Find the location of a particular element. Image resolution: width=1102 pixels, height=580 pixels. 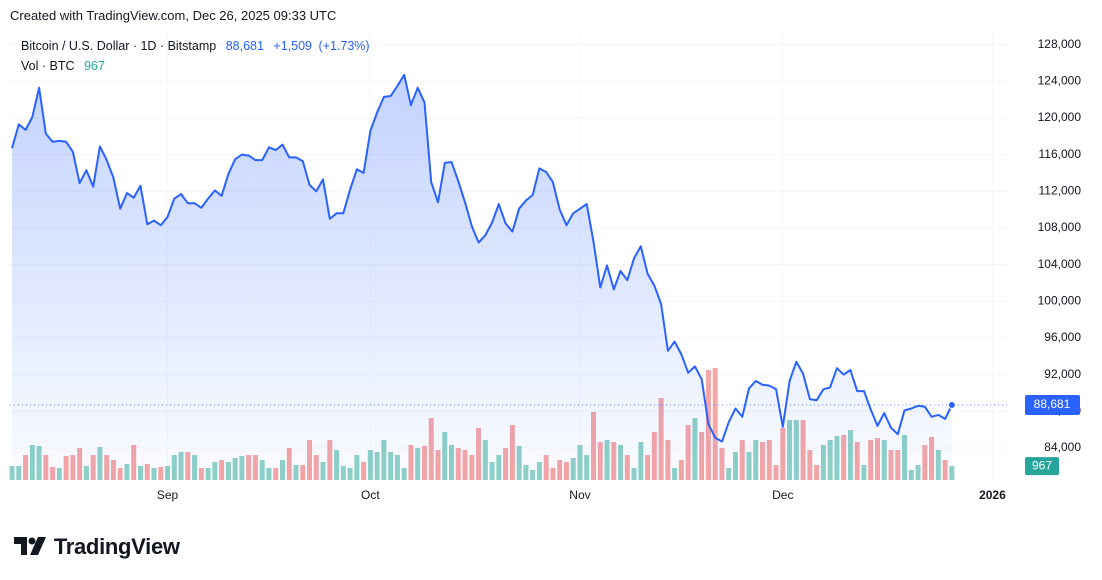

x-tick-label: Nov is located at coordinates (579, 495).